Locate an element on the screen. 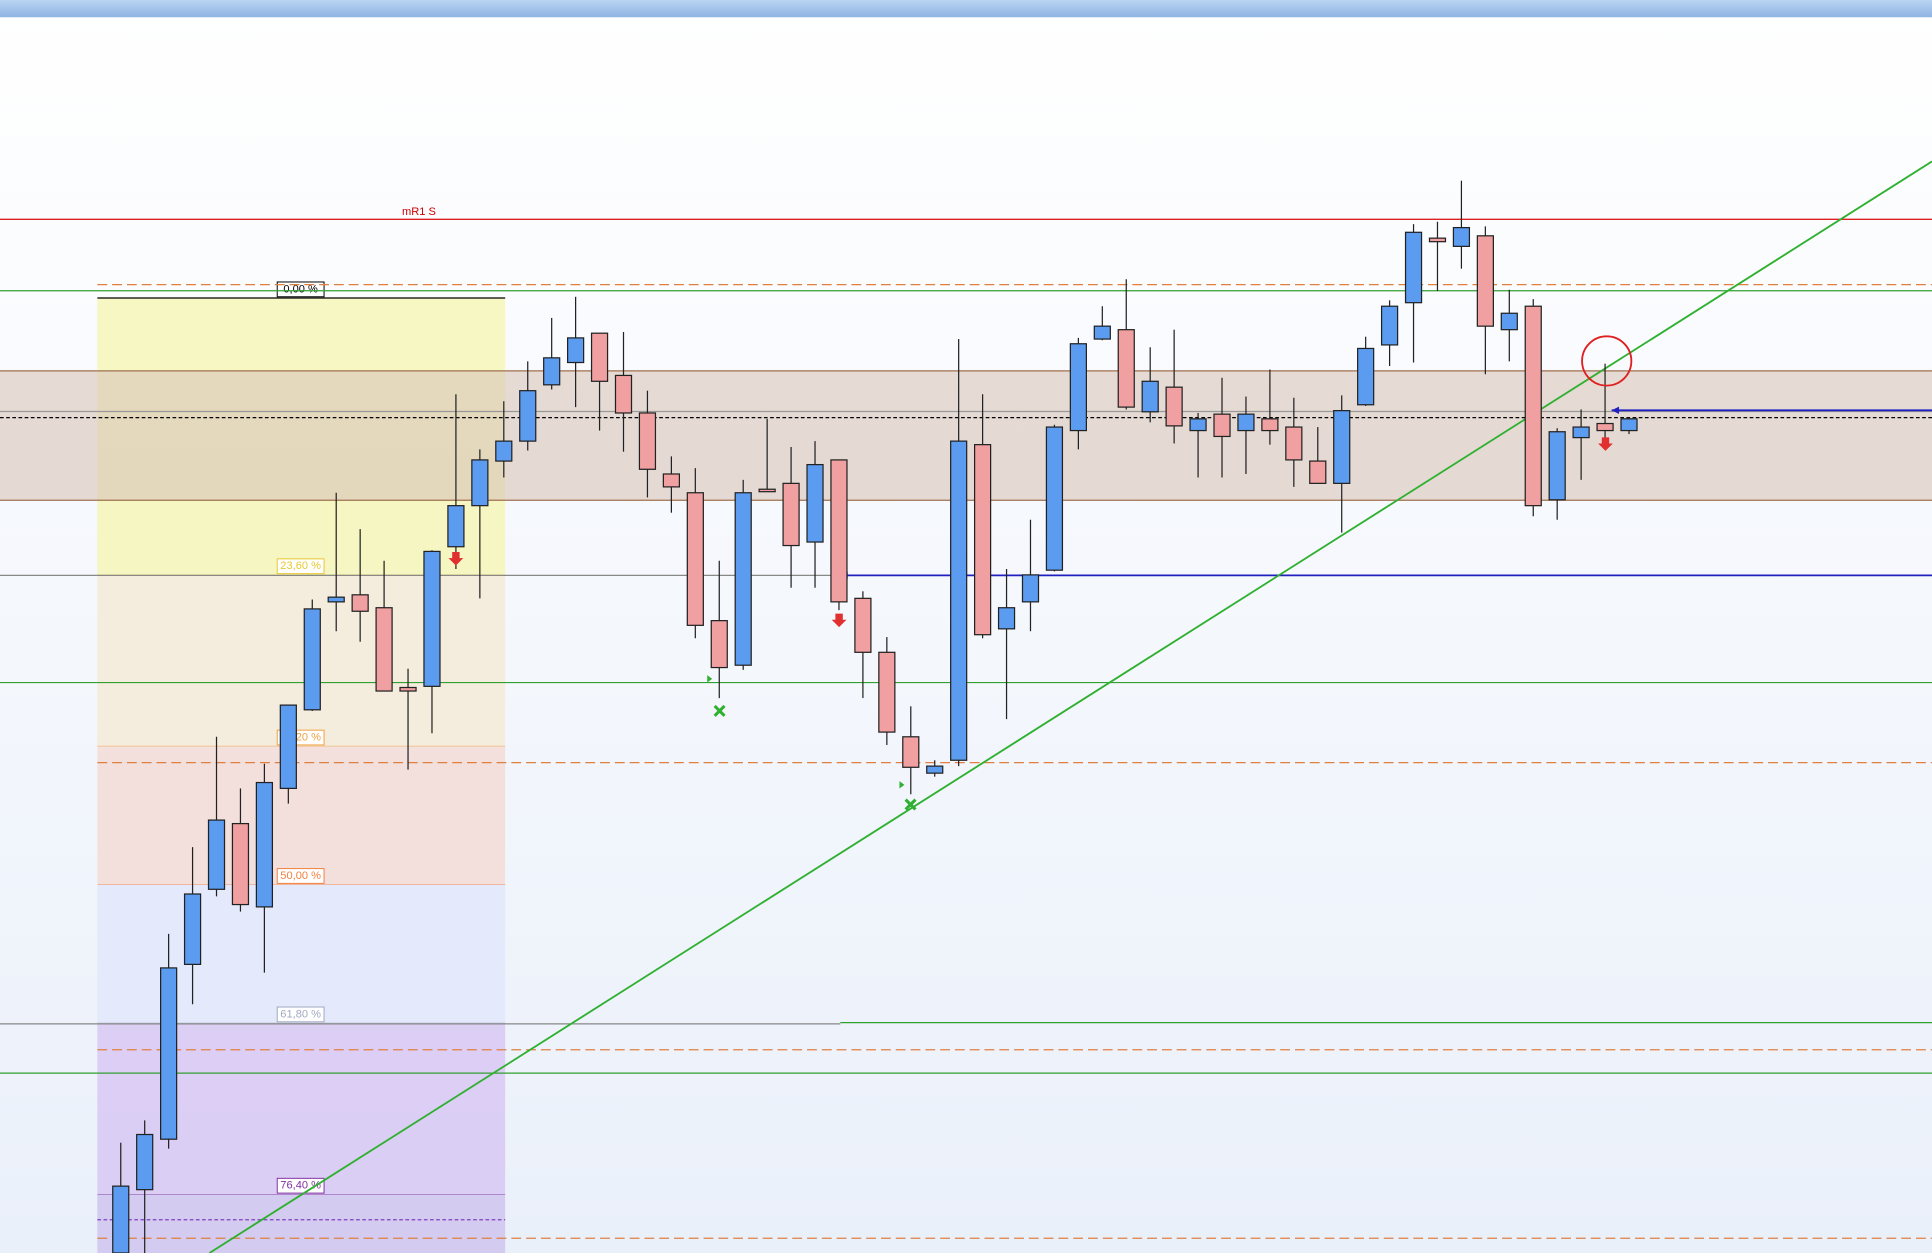 This screenshot has height=1258, width=1932. fib-label: 50,00 % is located at coordinates (300, 876).